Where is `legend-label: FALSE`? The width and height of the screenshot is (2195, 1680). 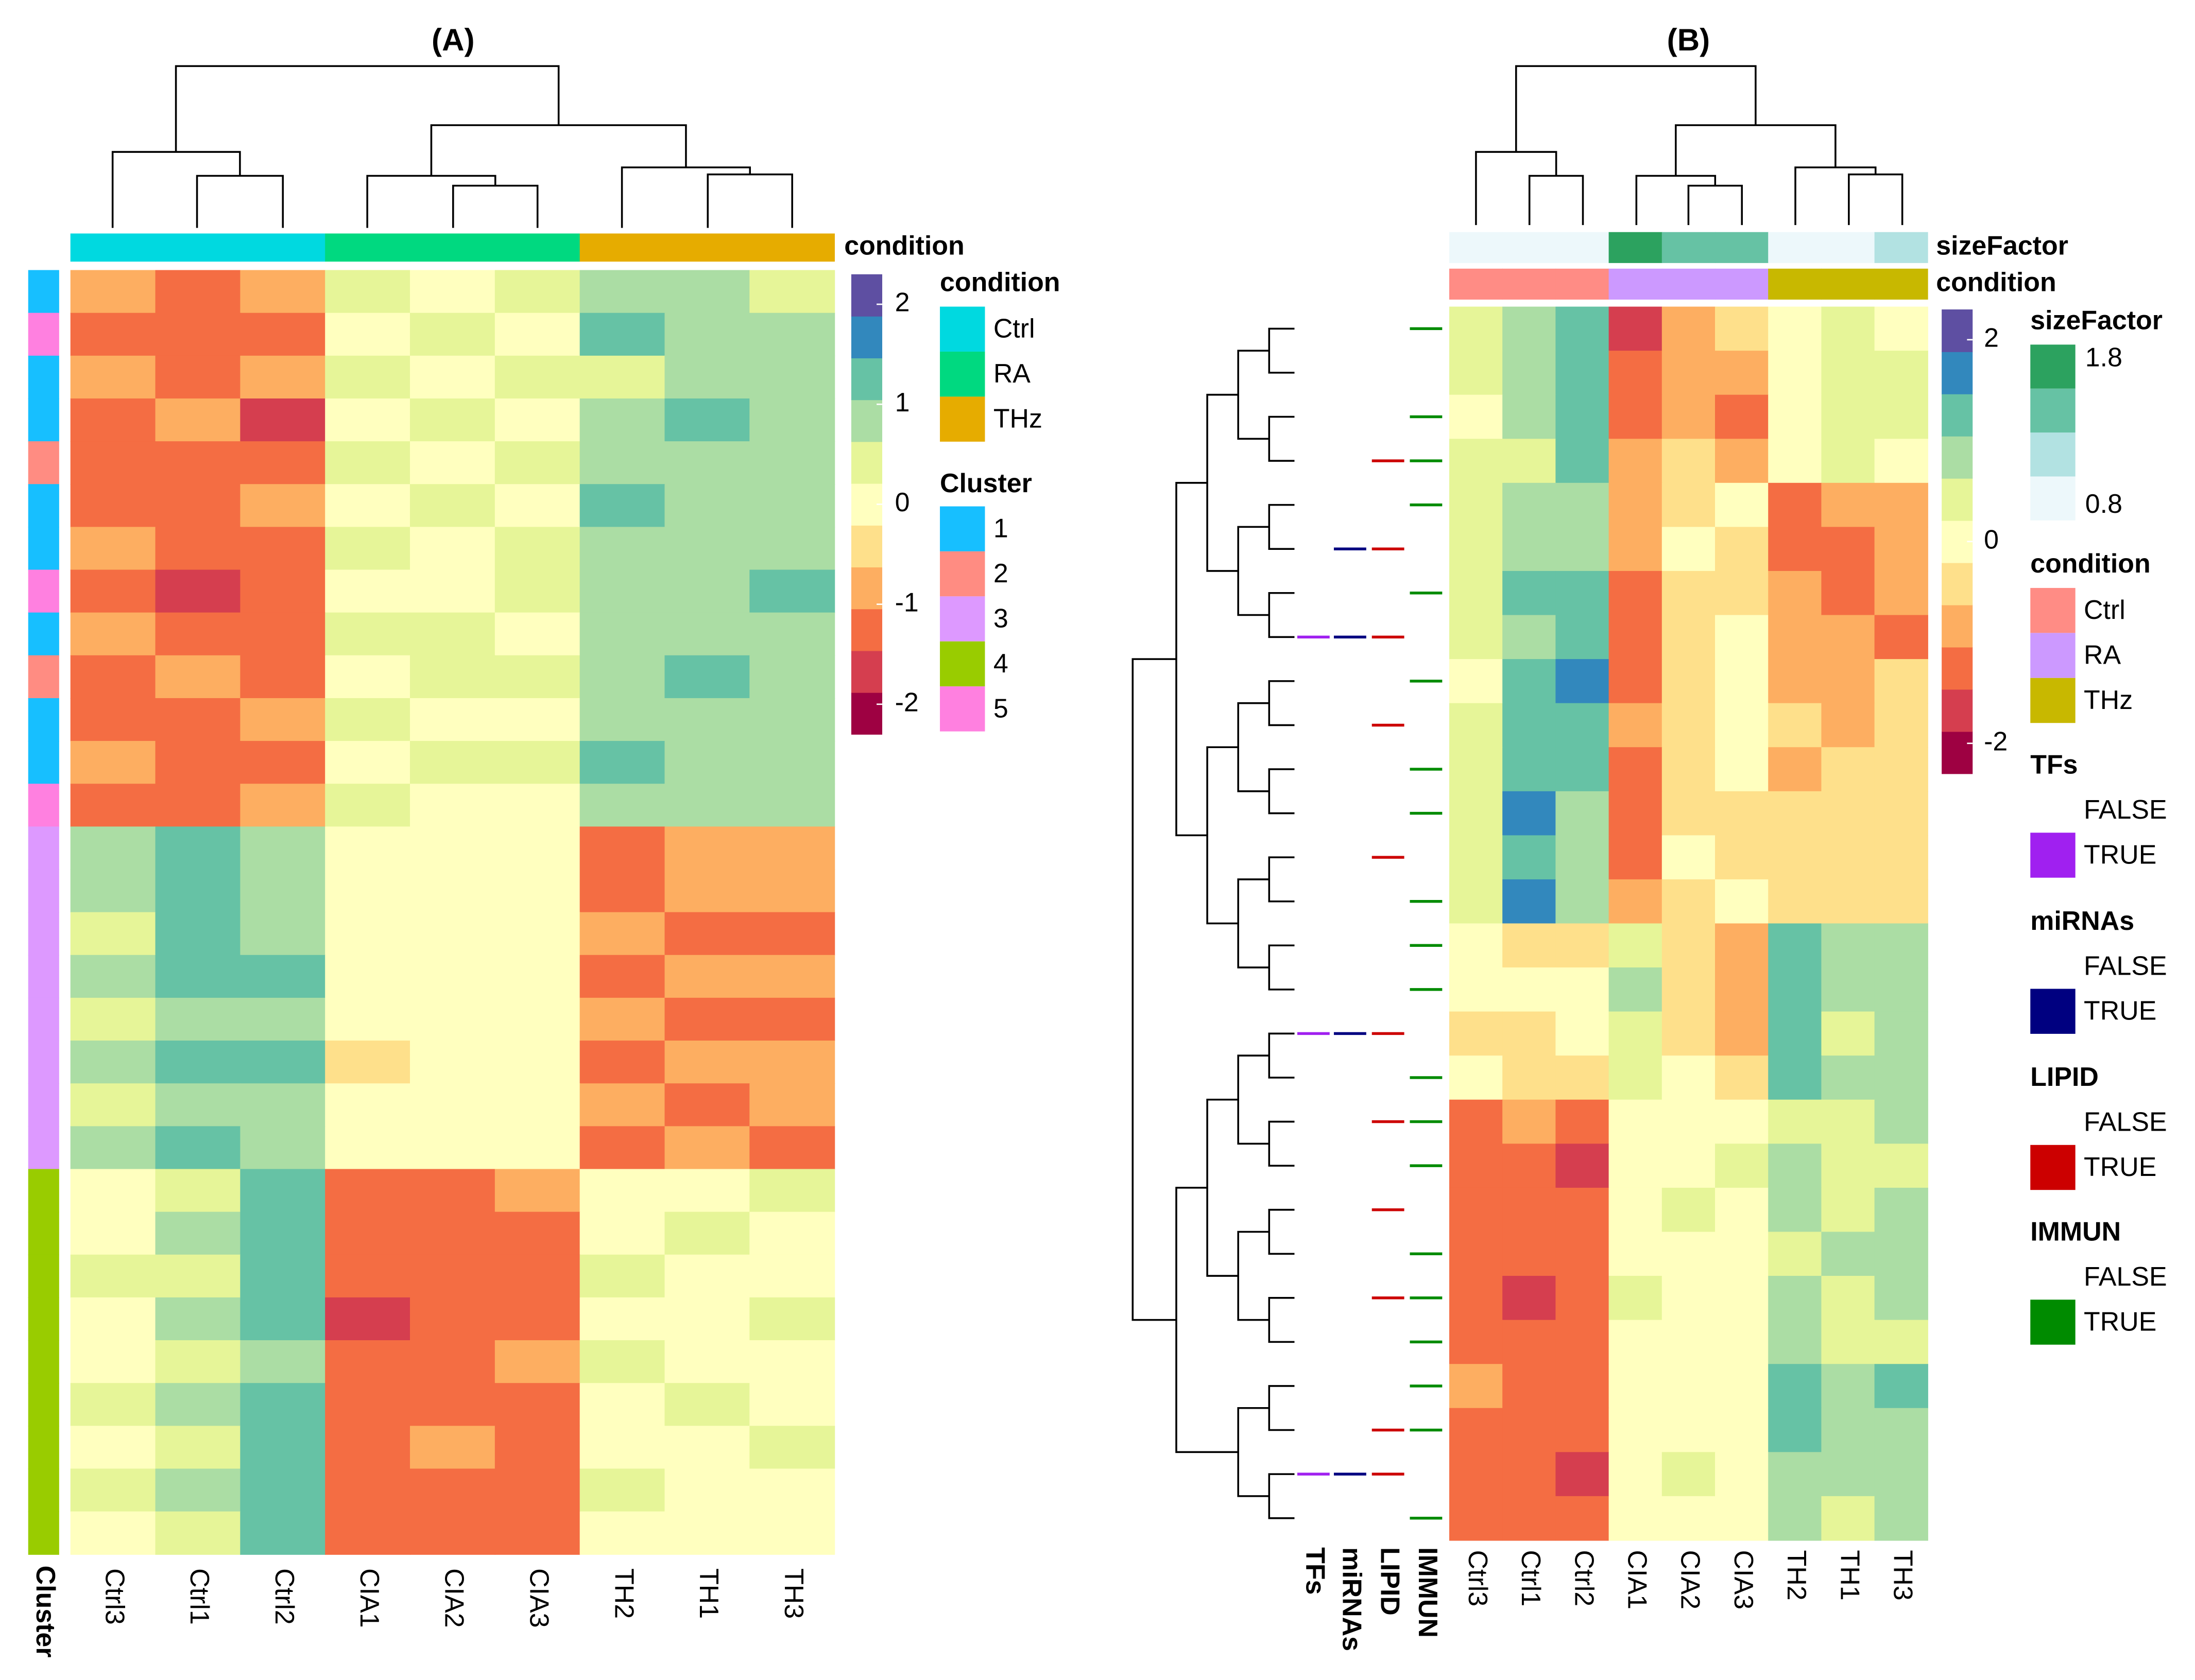 legend-label: FALSE is located at coordinates (2125, 965).